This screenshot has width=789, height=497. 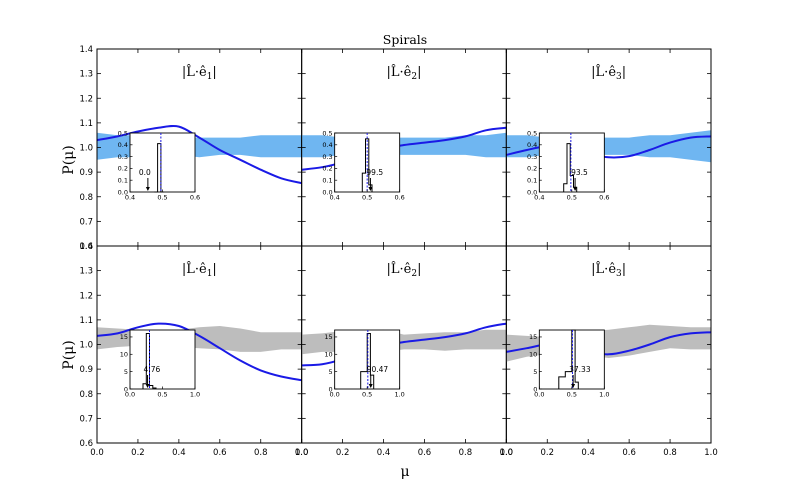 I want to click on y-tick-label: 0.7, so click(x=86, y=222).